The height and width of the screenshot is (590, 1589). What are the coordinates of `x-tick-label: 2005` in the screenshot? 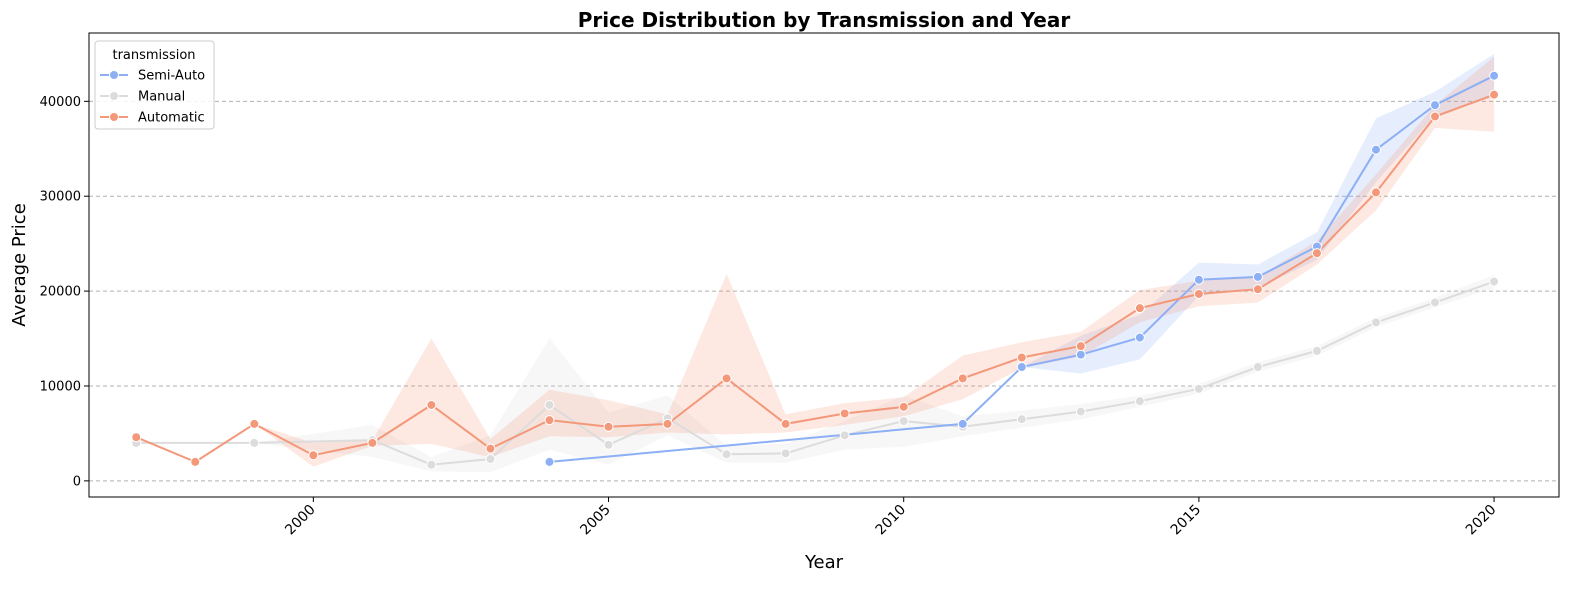 It's located at (595, 520).